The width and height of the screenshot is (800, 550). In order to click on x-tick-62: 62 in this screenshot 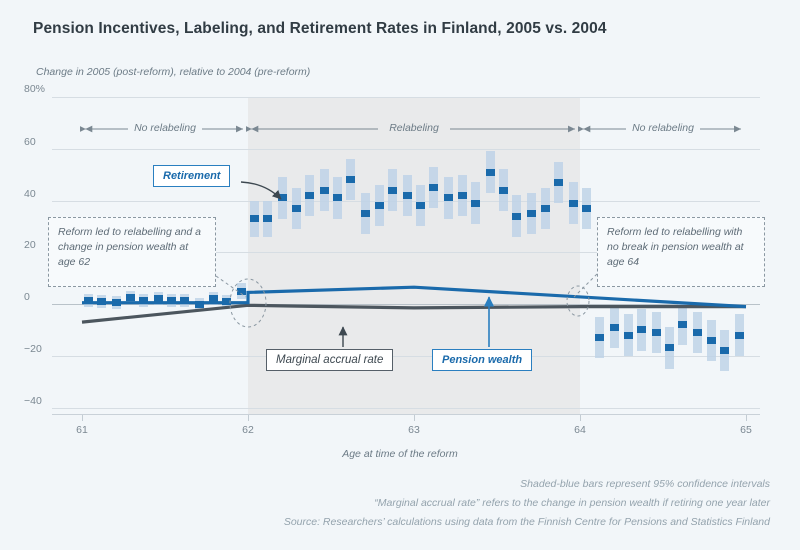, I will do `click(248, 430)`.